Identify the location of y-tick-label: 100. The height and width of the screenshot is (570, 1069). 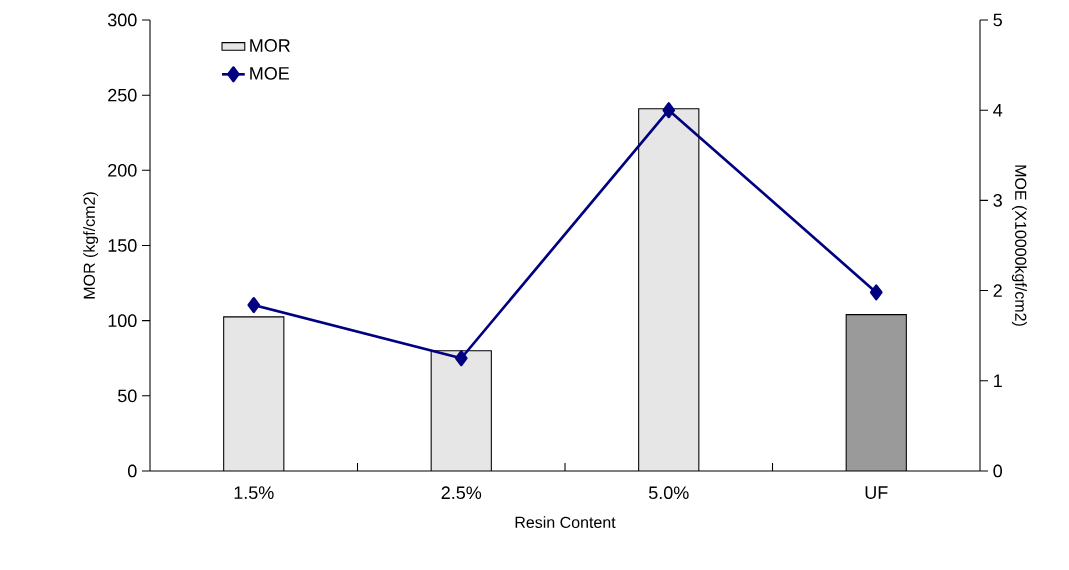
(122, 321).